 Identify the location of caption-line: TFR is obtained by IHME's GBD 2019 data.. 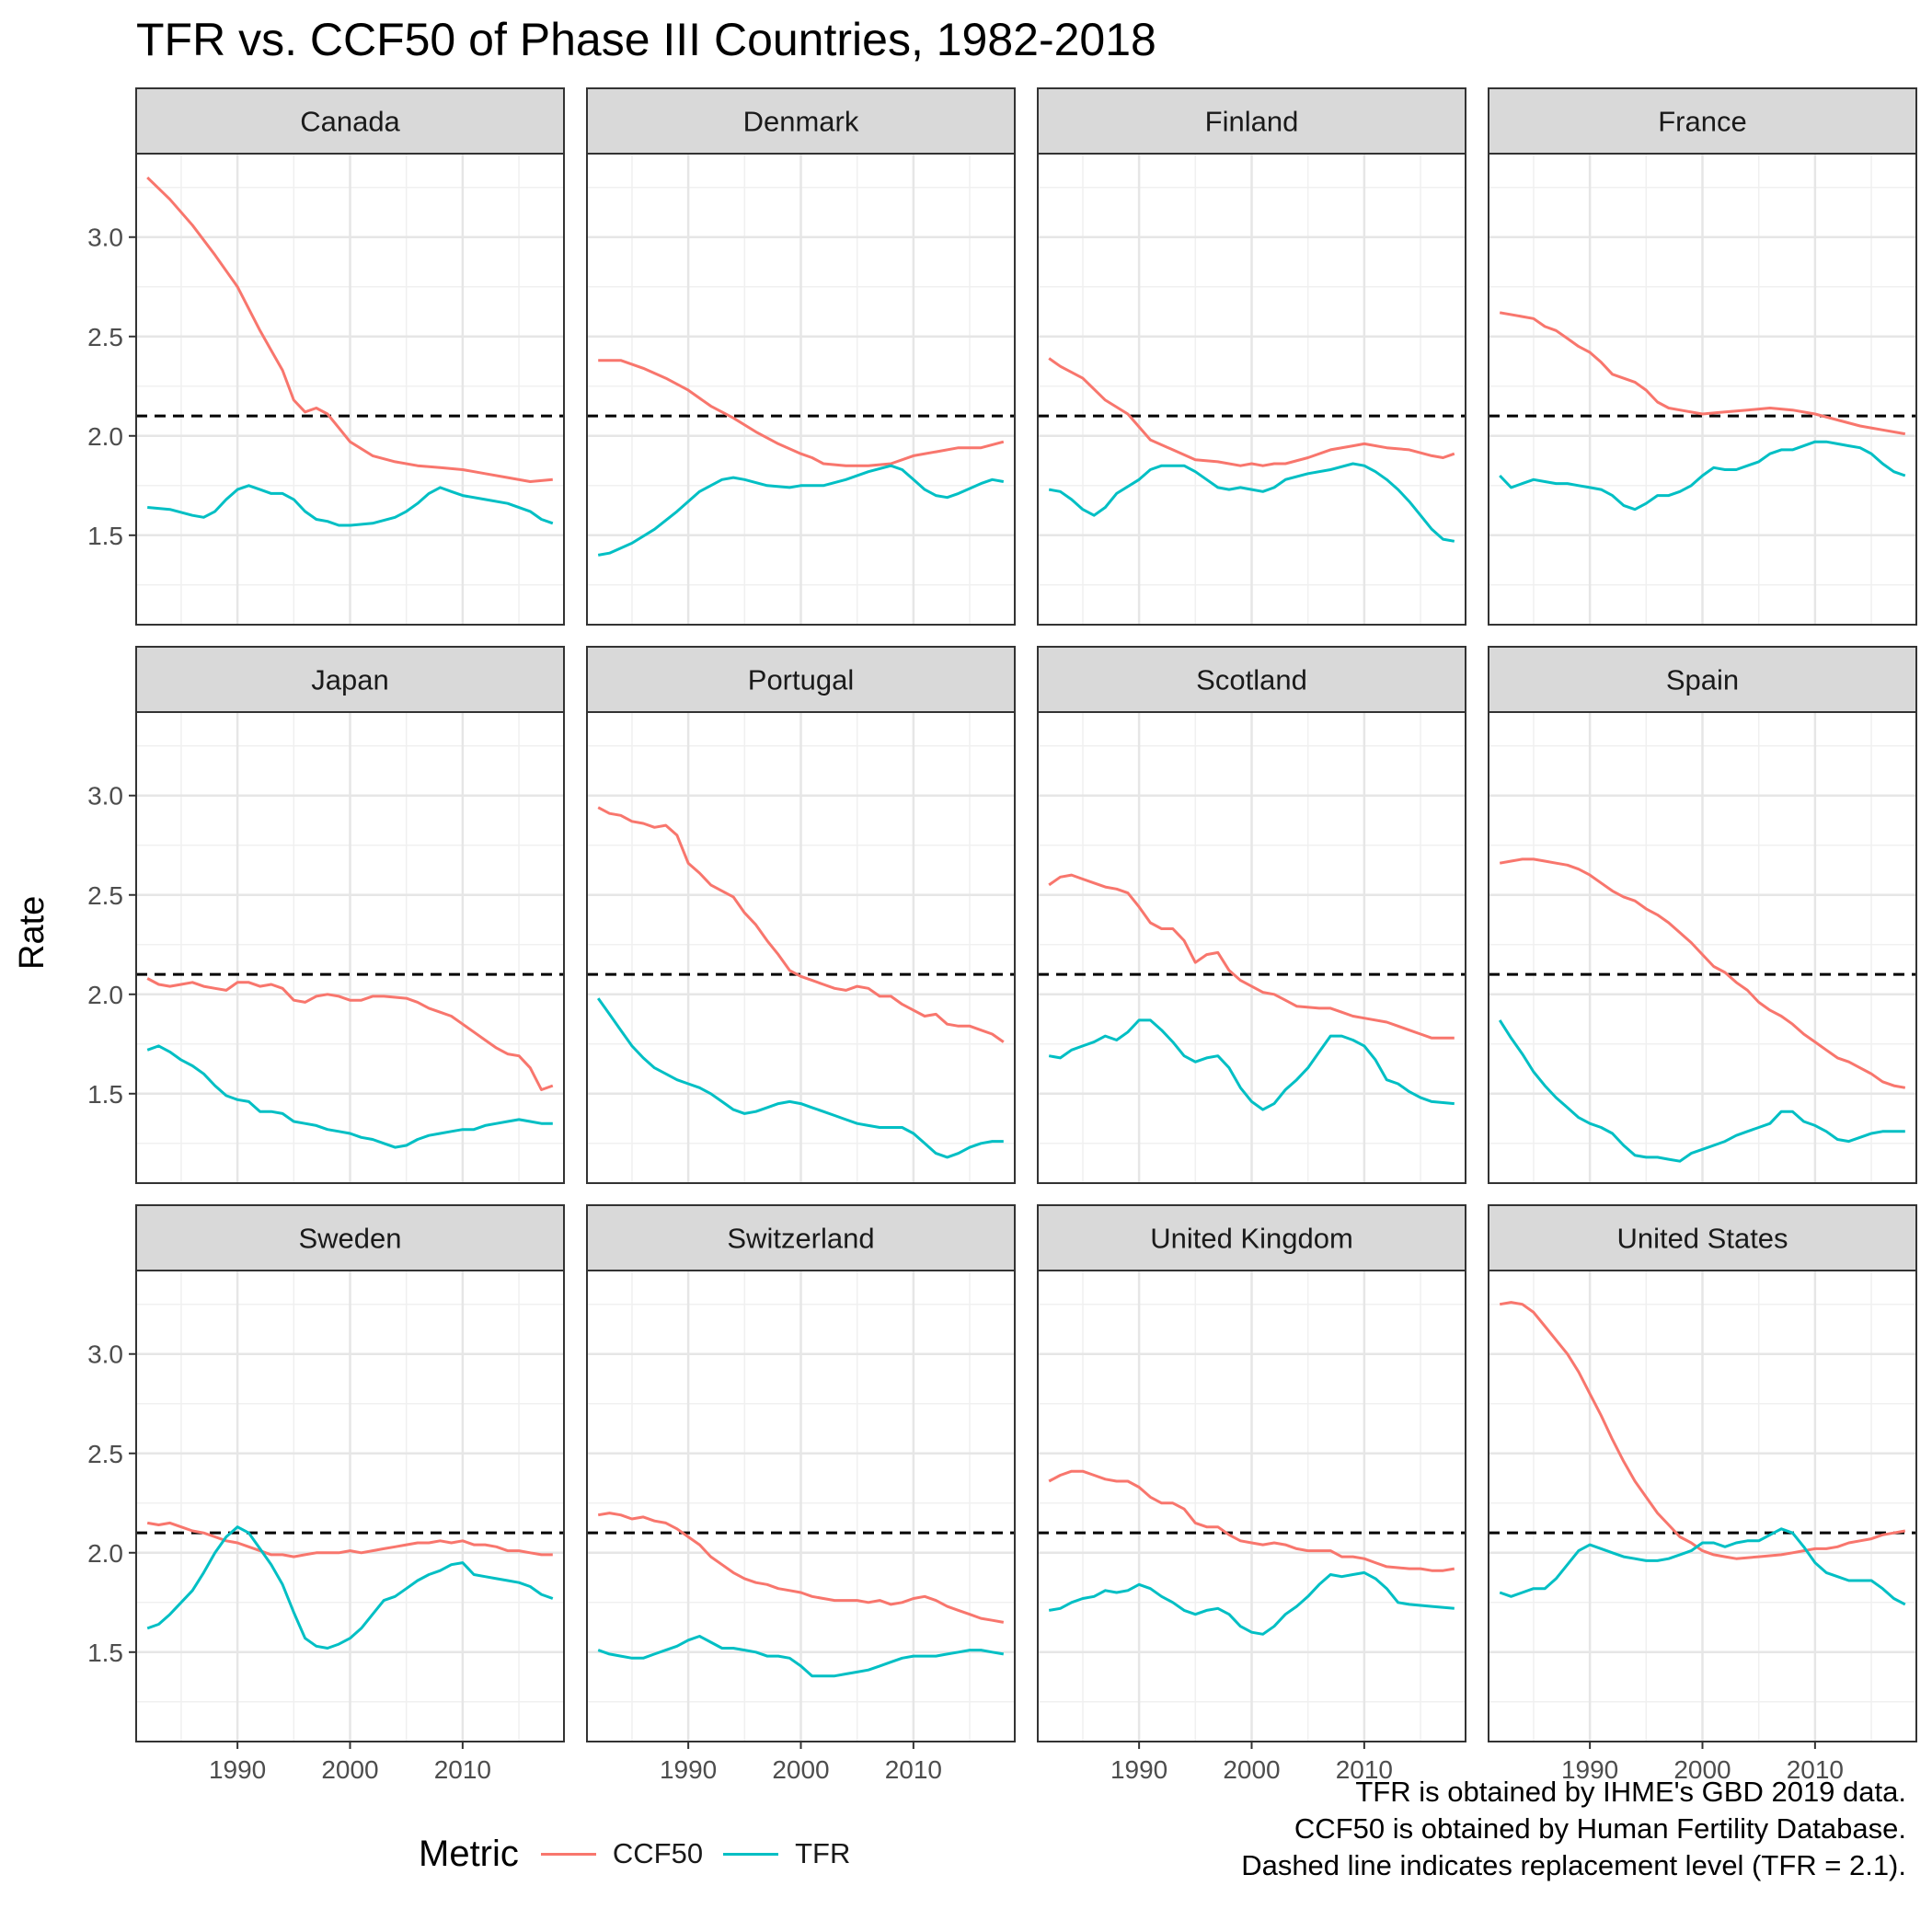
(1630, 1792).